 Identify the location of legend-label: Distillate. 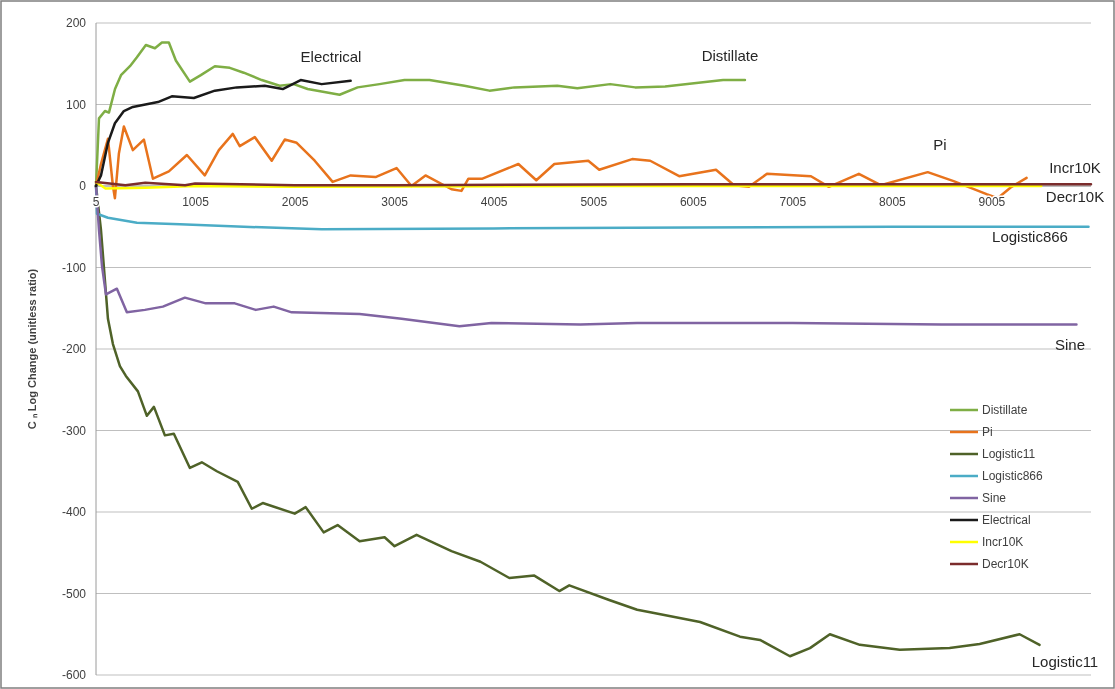
(1005, 410).